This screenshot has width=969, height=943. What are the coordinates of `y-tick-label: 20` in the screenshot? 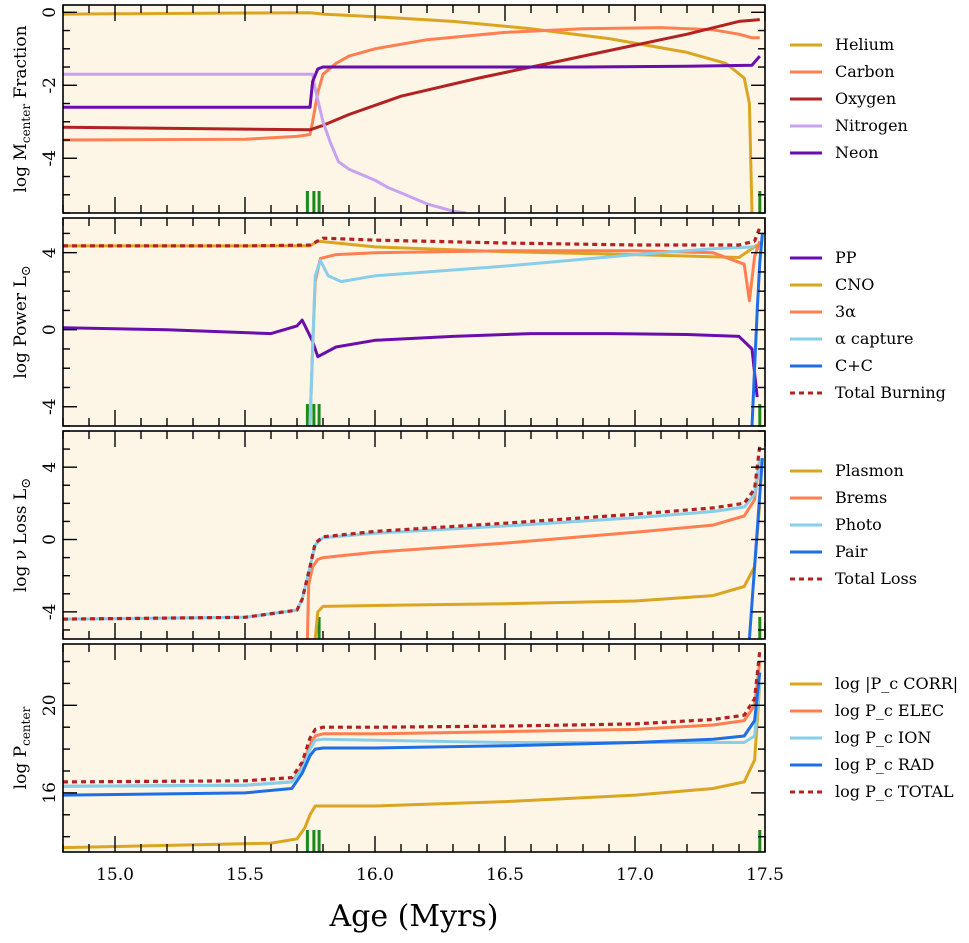 It's located at (50, 705).